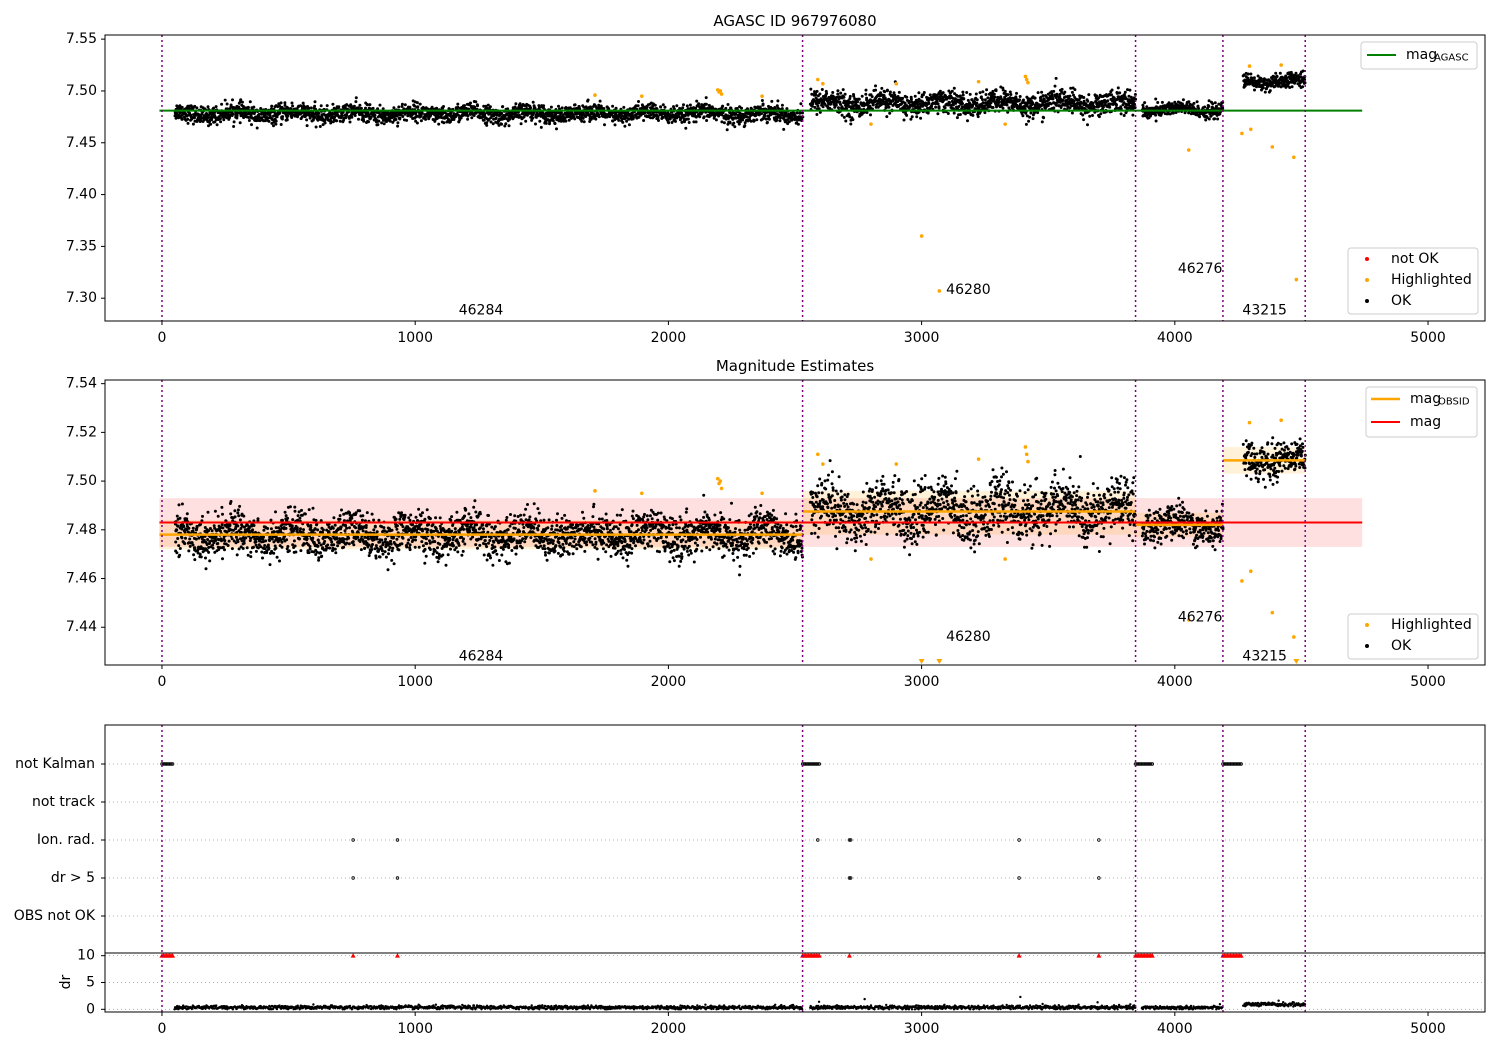  Describe the element at coordinates (1200, 269) in the screenshot. I see `obsid-label: 46276` at that location.